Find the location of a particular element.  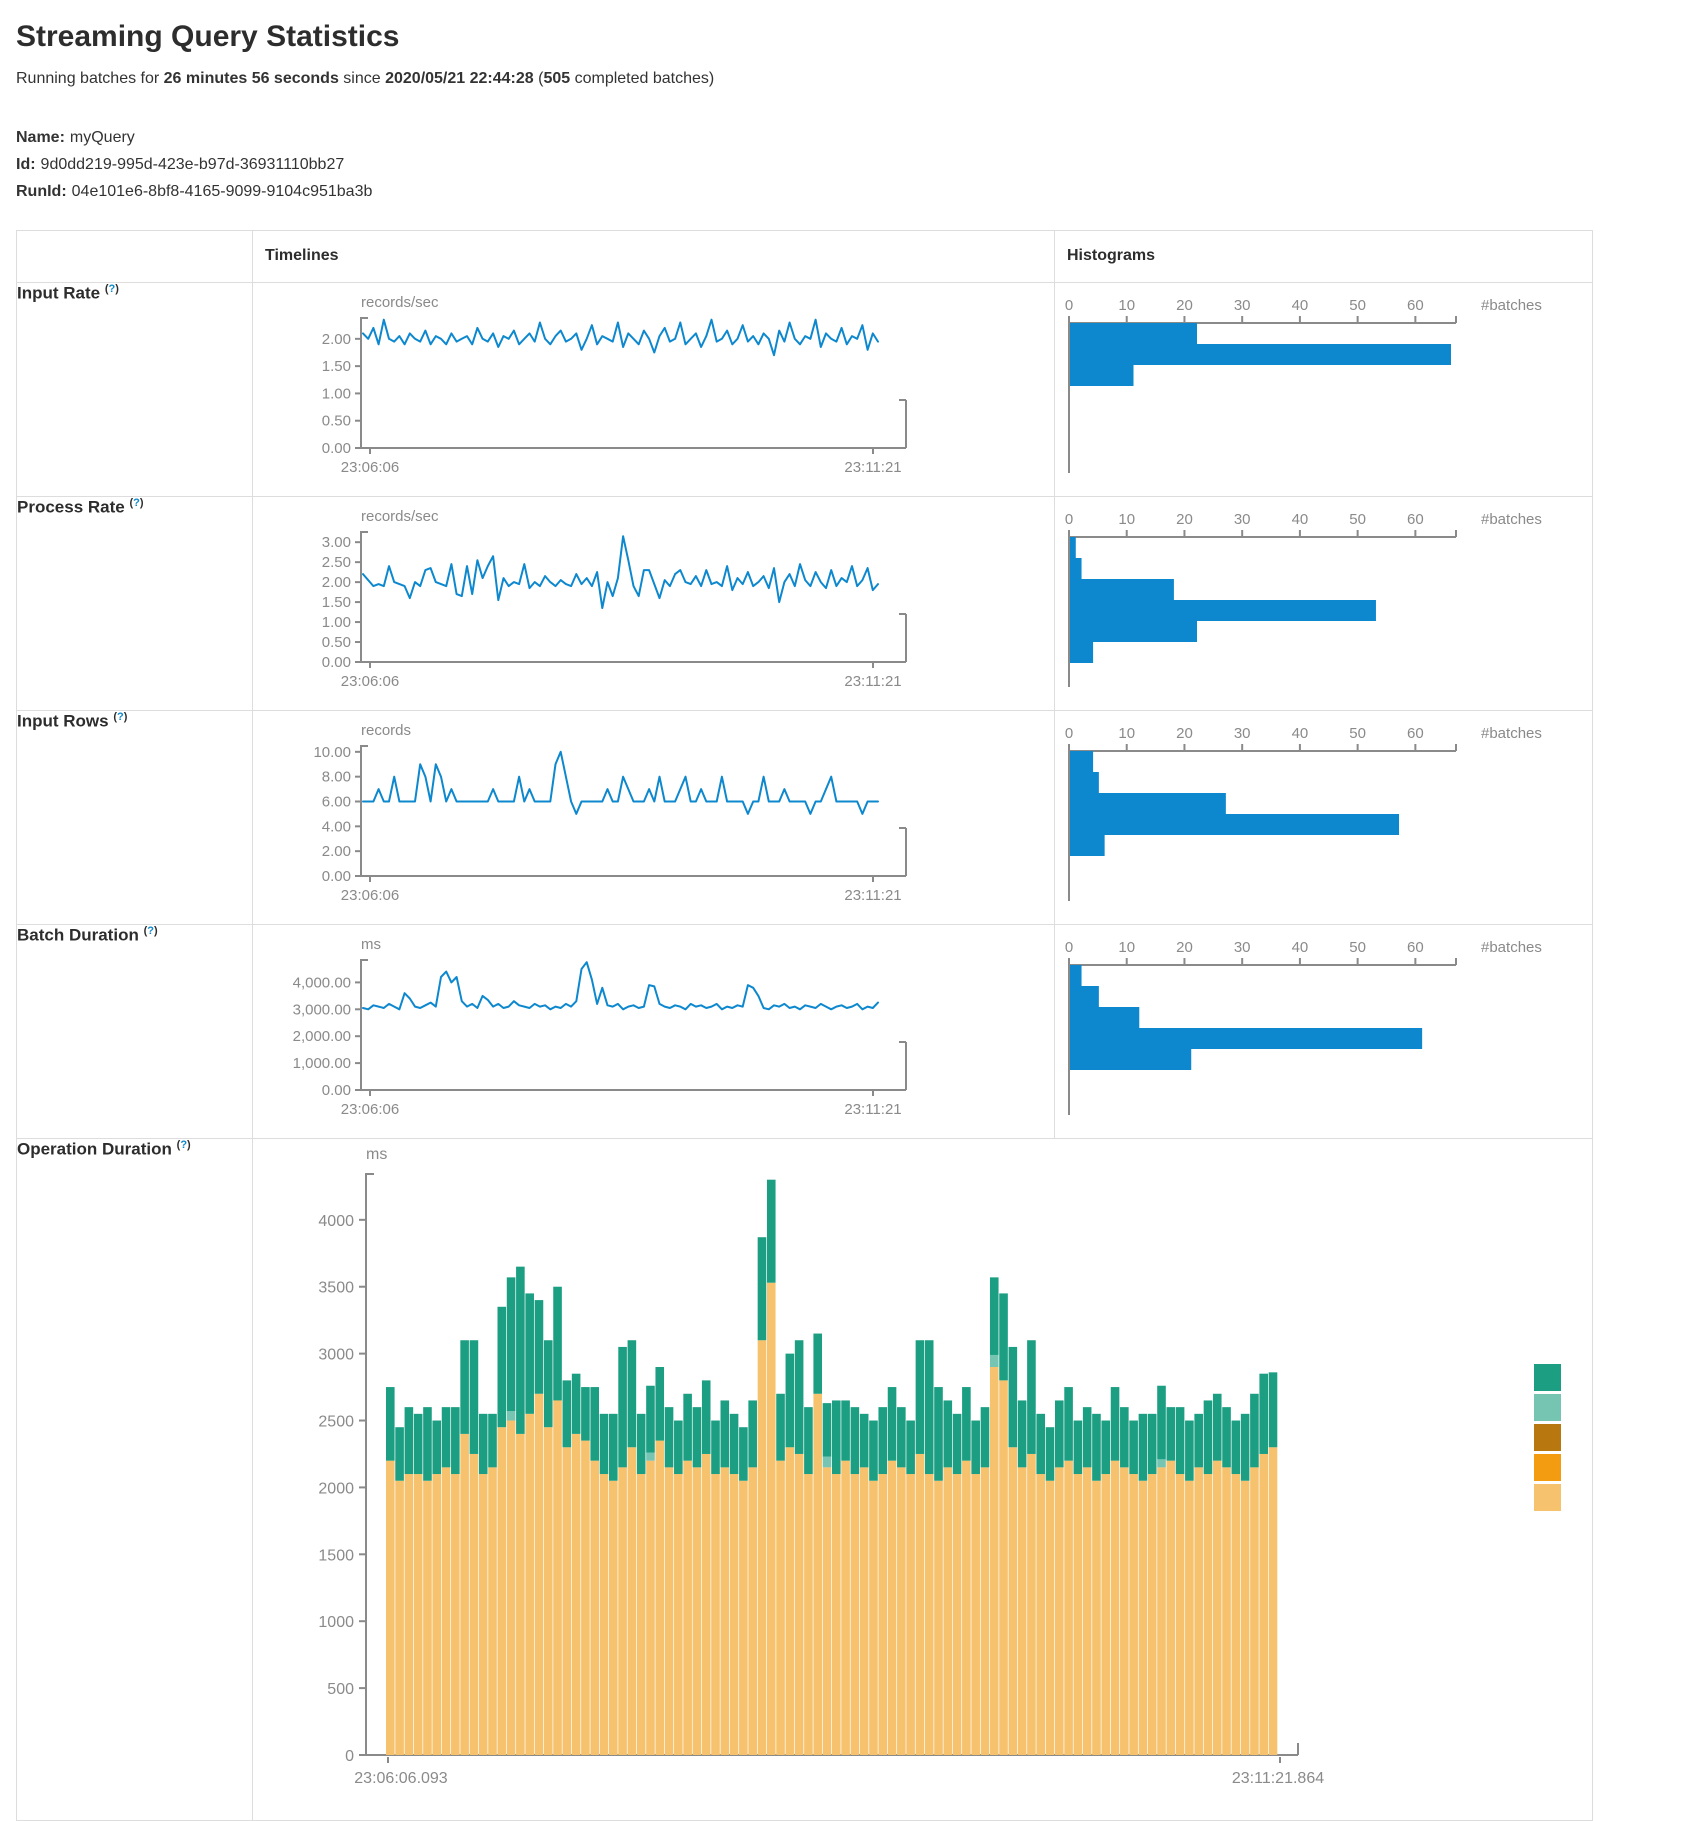

row-label: Input Rows is located at coordinates (63, 721).